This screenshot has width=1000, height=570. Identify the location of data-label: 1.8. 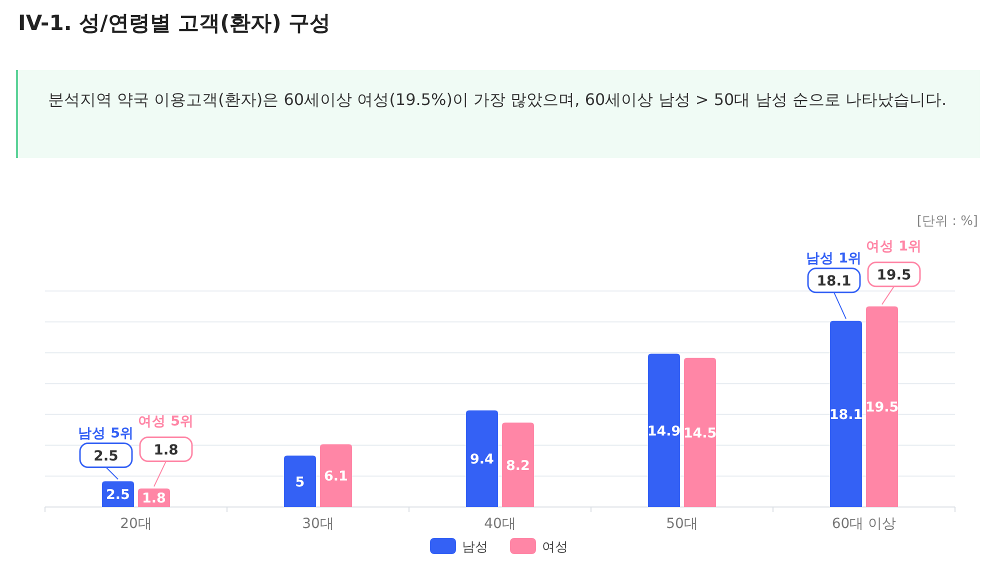
(154, 498).